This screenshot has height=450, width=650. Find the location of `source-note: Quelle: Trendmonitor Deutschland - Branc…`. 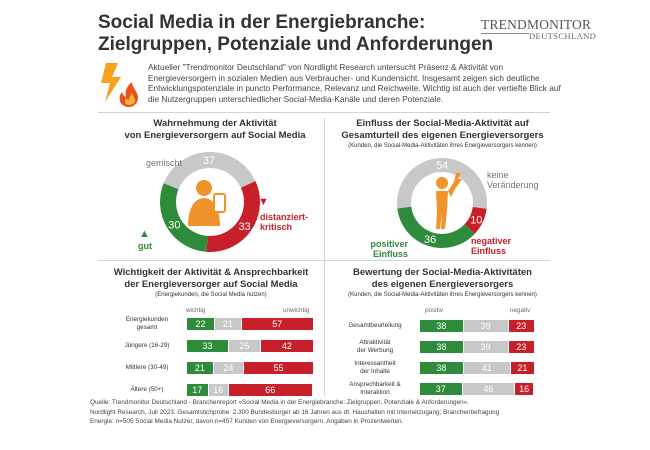

source-note: Quelle: Trendmonitor Deutschland - Branc… is located at coordinates (325, 412).